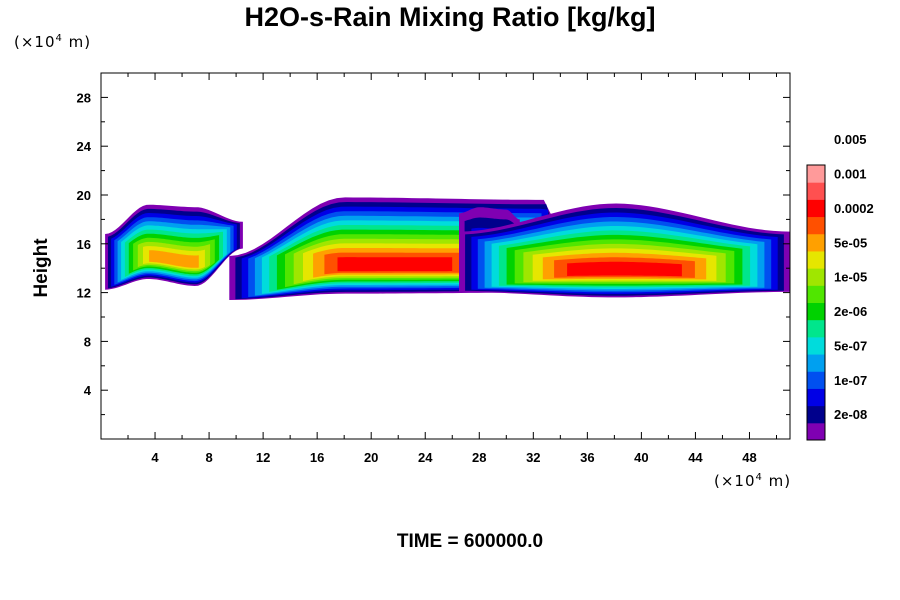 This screenshot has width=900, height=600. What do you see at coordinates (587, 457) in the screenshot?
I see `x-tick-label: 36` at bounding box center [587, 457].